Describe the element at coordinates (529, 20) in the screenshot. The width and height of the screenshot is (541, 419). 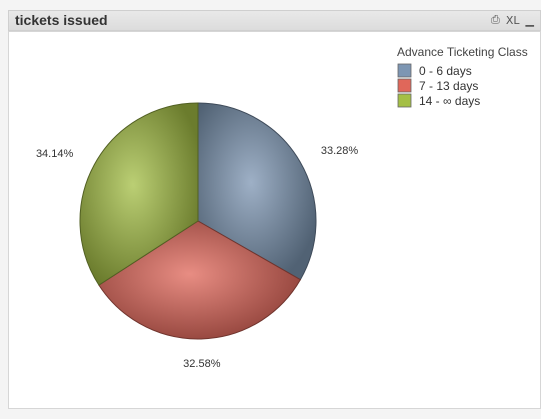
I see `minimize-icon: ▁` at that location.